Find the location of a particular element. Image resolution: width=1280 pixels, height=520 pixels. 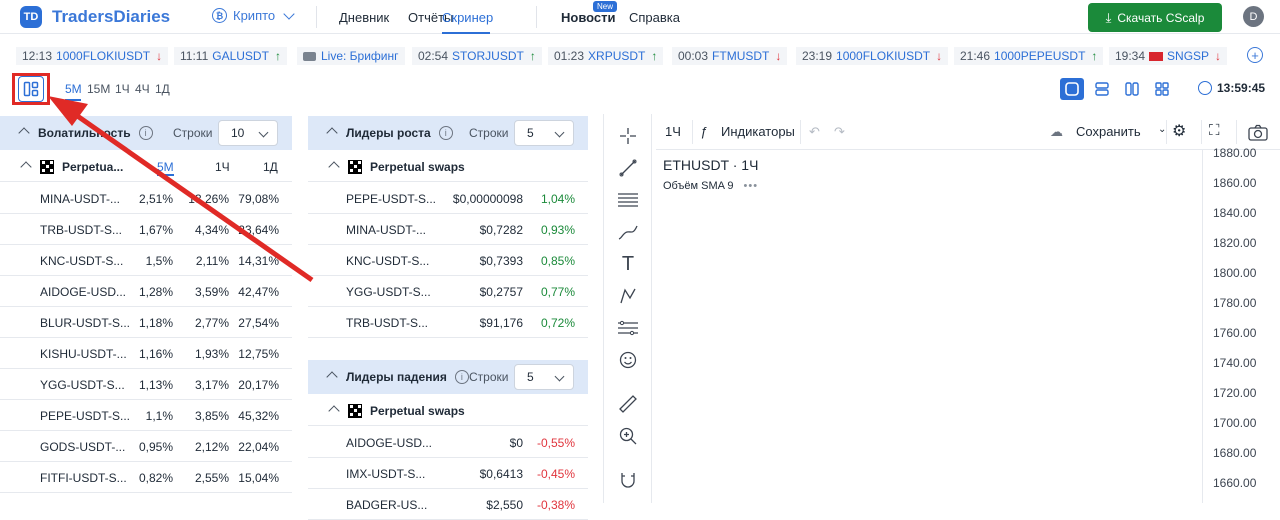

text-tool-icon: T is located at coordinates (628, 263).